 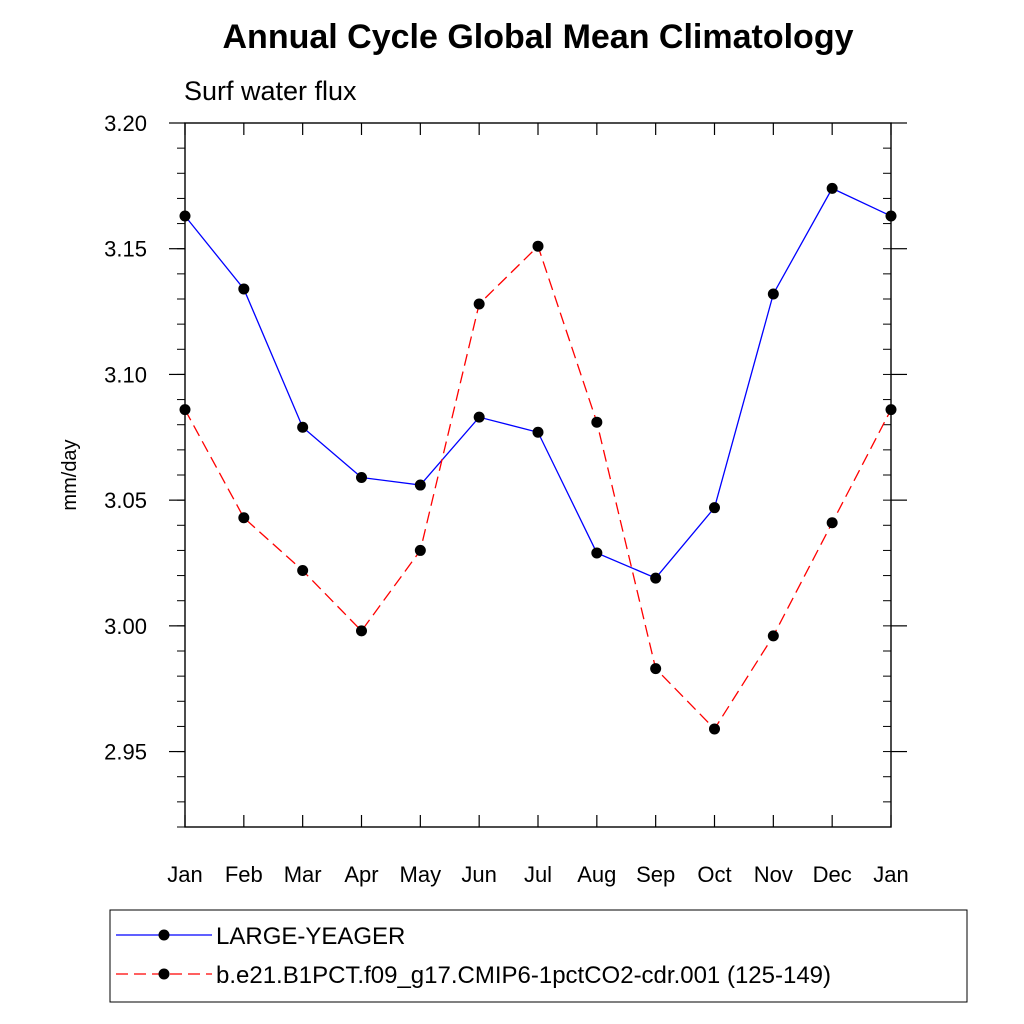 What do you see at coordinates (303, 874) in the screenshot?
I see `x-tick-label: Mar` at bounding box center [303, 874].